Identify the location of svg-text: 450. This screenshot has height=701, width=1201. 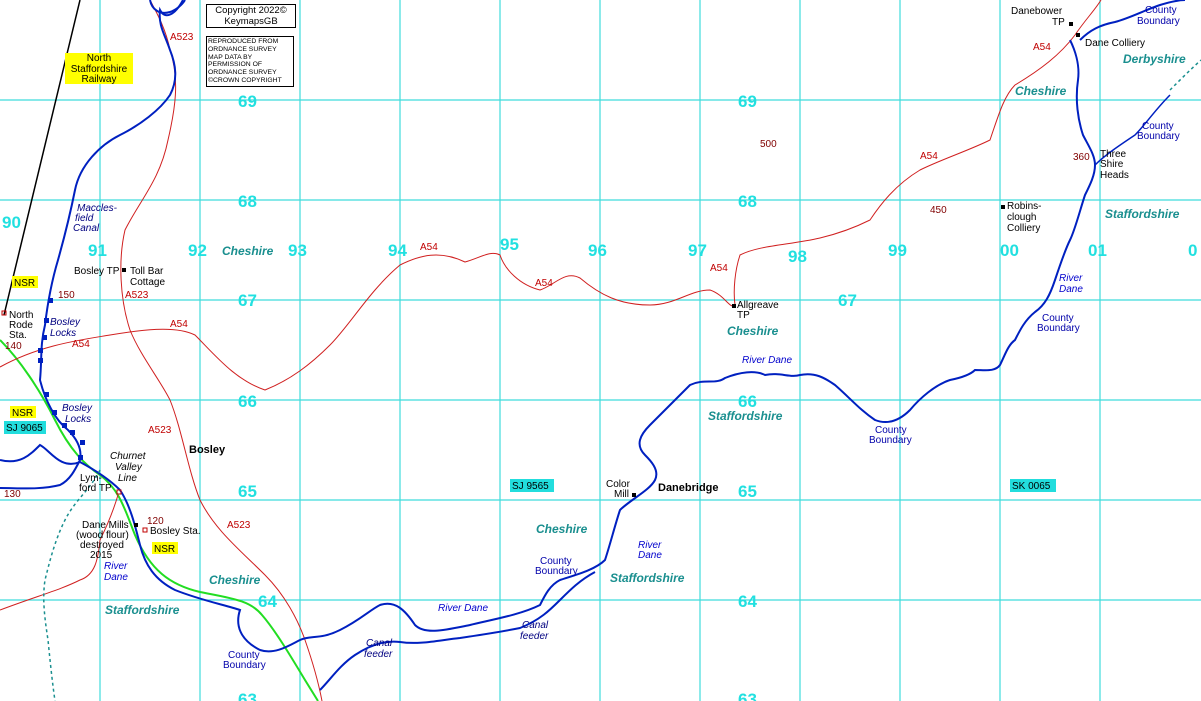
(938, 210).